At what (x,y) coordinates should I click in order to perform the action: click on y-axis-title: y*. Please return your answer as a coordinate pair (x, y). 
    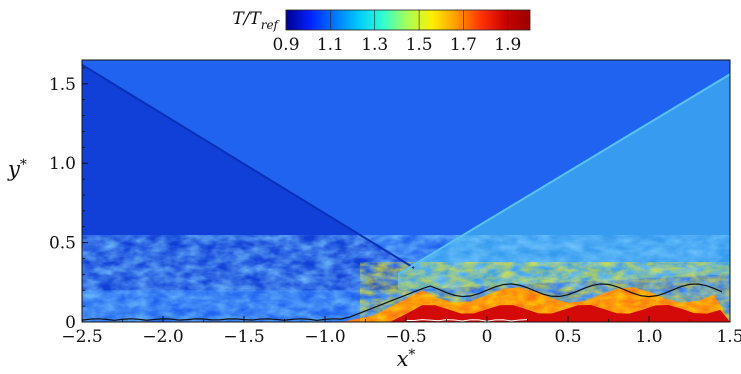
    Looking at the image, I should click on (17, 169).